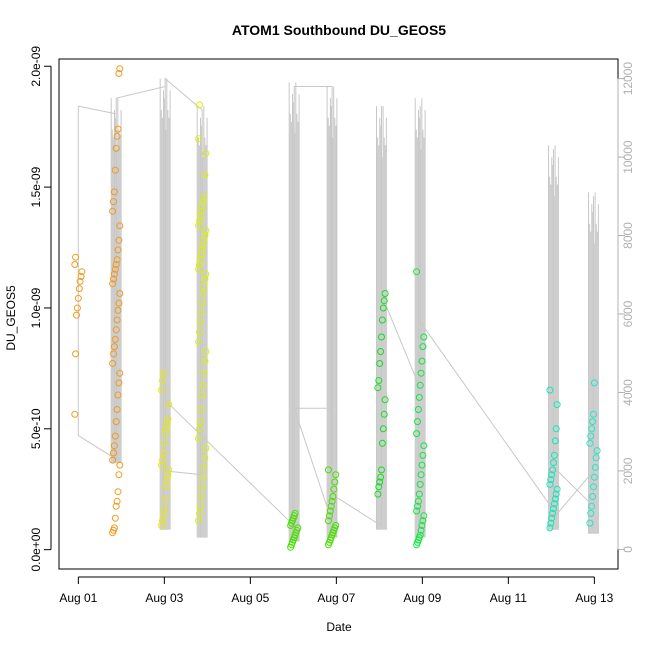 The width and height of the screenshot is (650, 650). What do you see at coordinates (594, 598) in the screenshot?
I see `x-tick-label: Aug 13` at bounding box center [594, 598].